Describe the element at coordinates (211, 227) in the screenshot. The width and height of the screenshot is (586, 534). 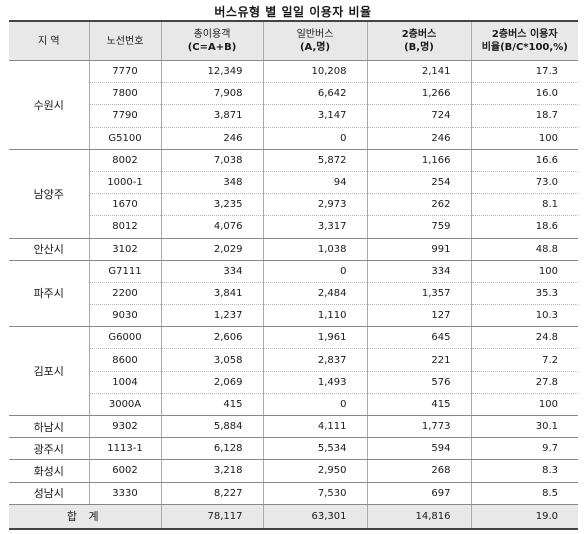
I see `total-cell: 4,076` at that location.